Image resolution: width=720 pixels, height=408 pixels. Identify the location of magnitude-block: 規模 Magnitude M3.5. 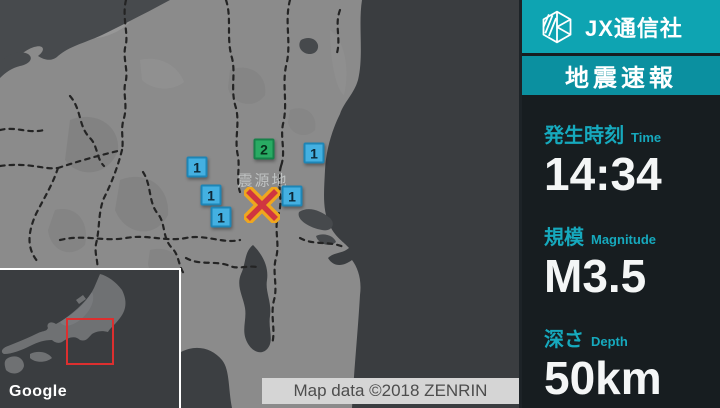
(632, 261).